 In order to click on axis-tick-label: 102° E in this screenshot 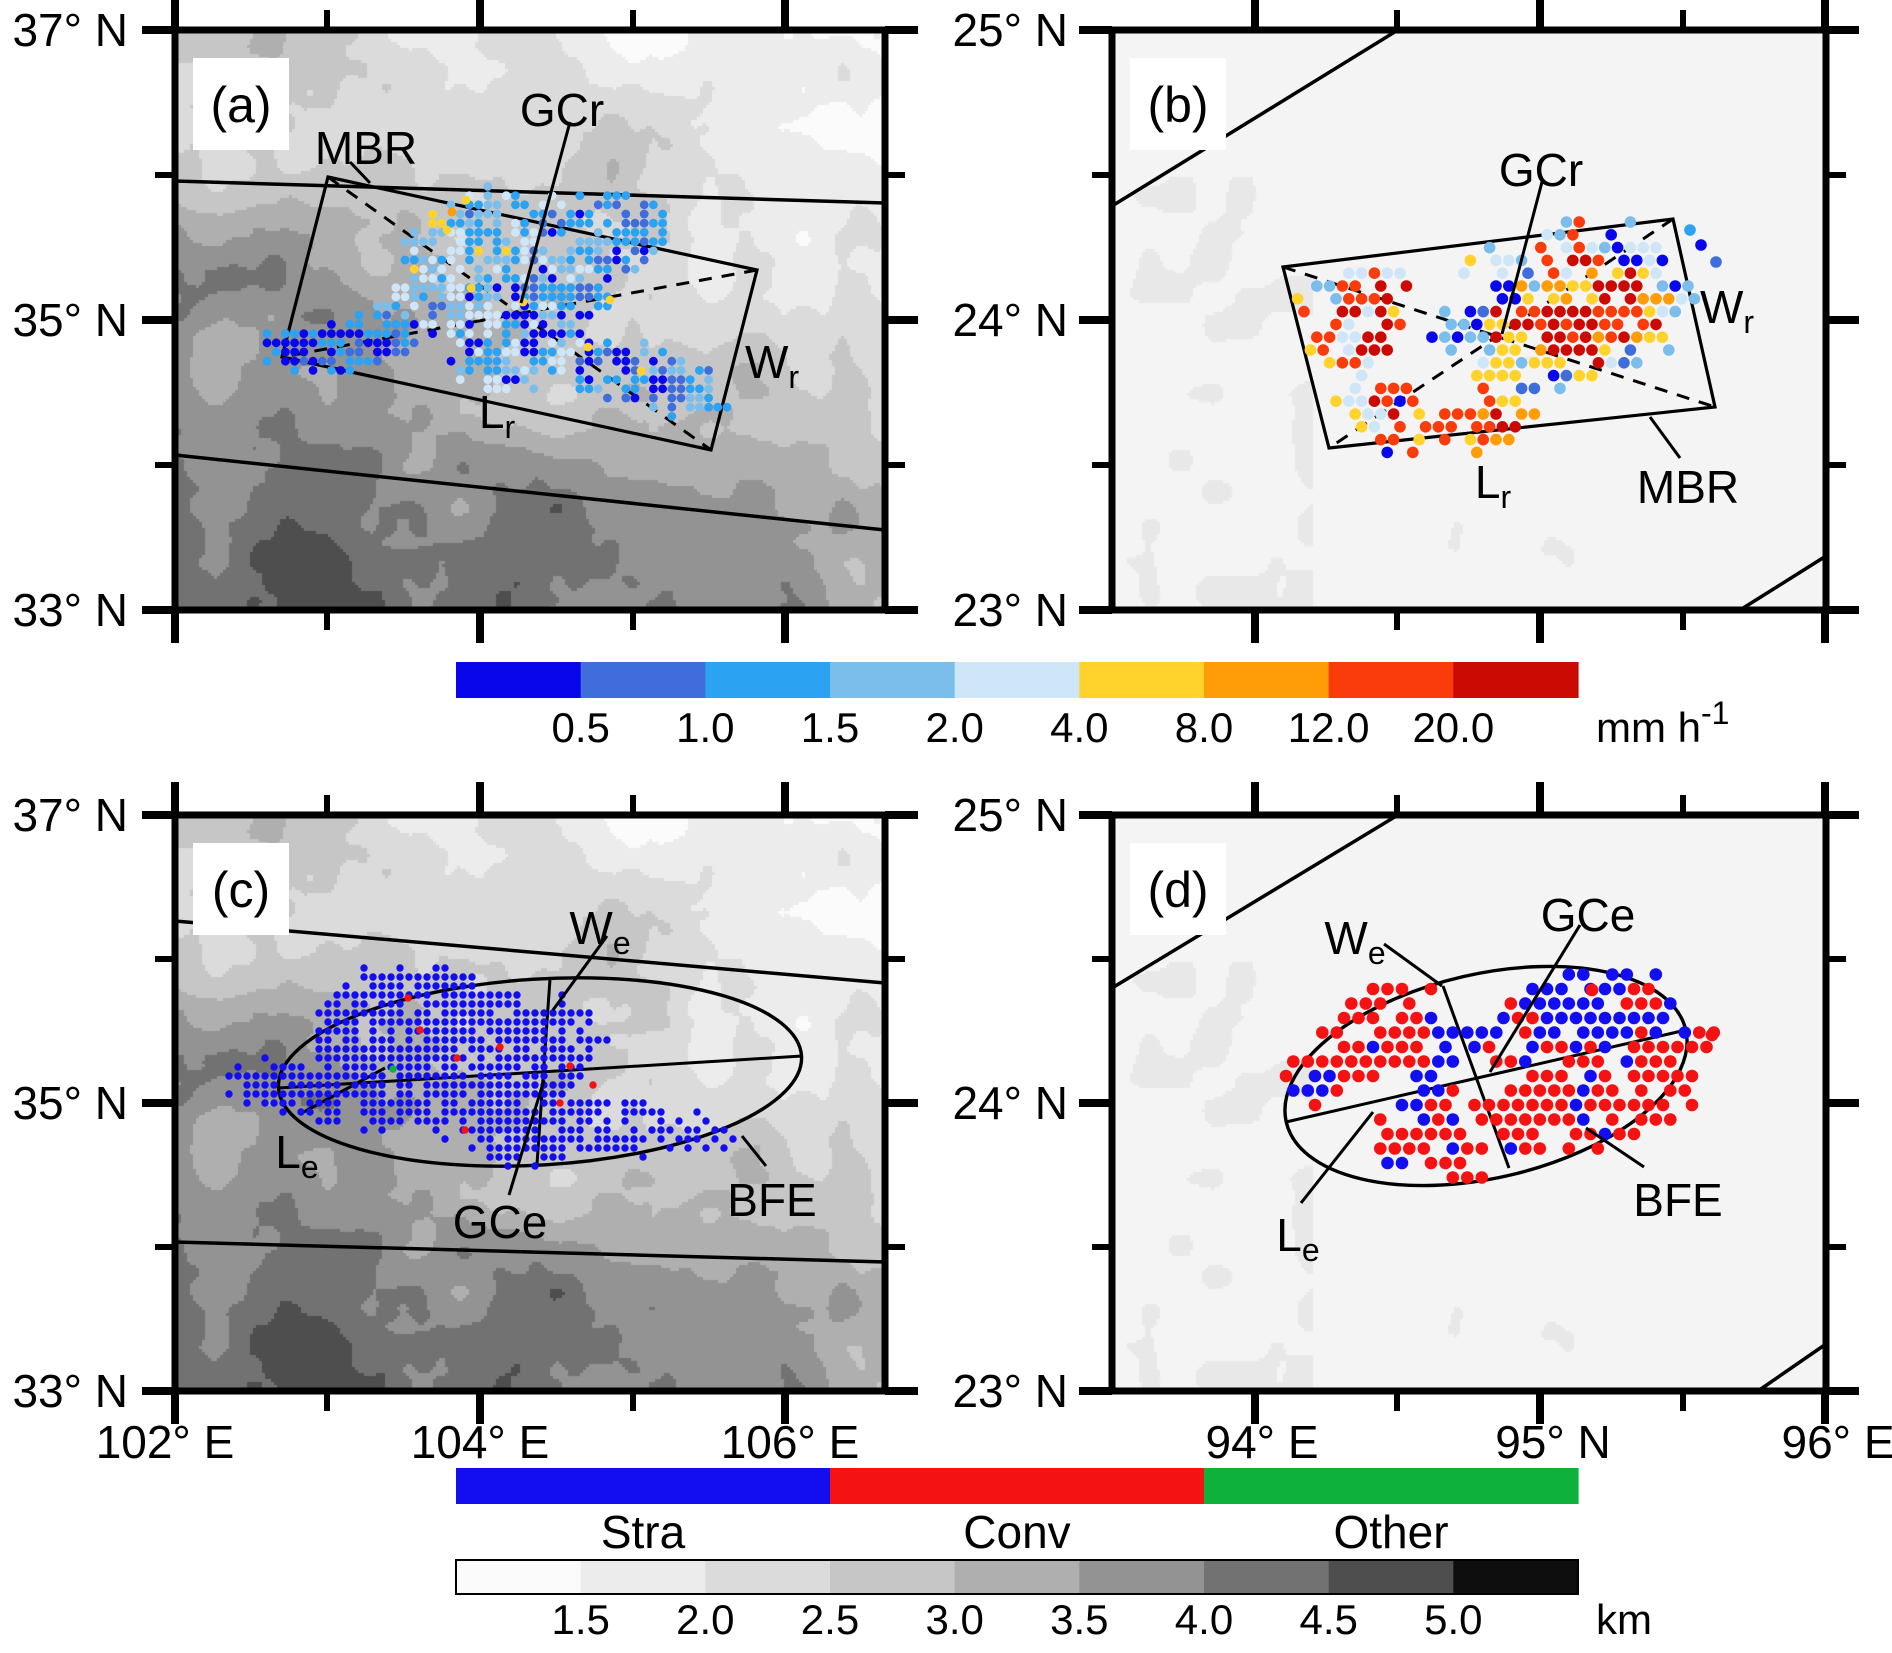, I will do `click(165, 1442)`.